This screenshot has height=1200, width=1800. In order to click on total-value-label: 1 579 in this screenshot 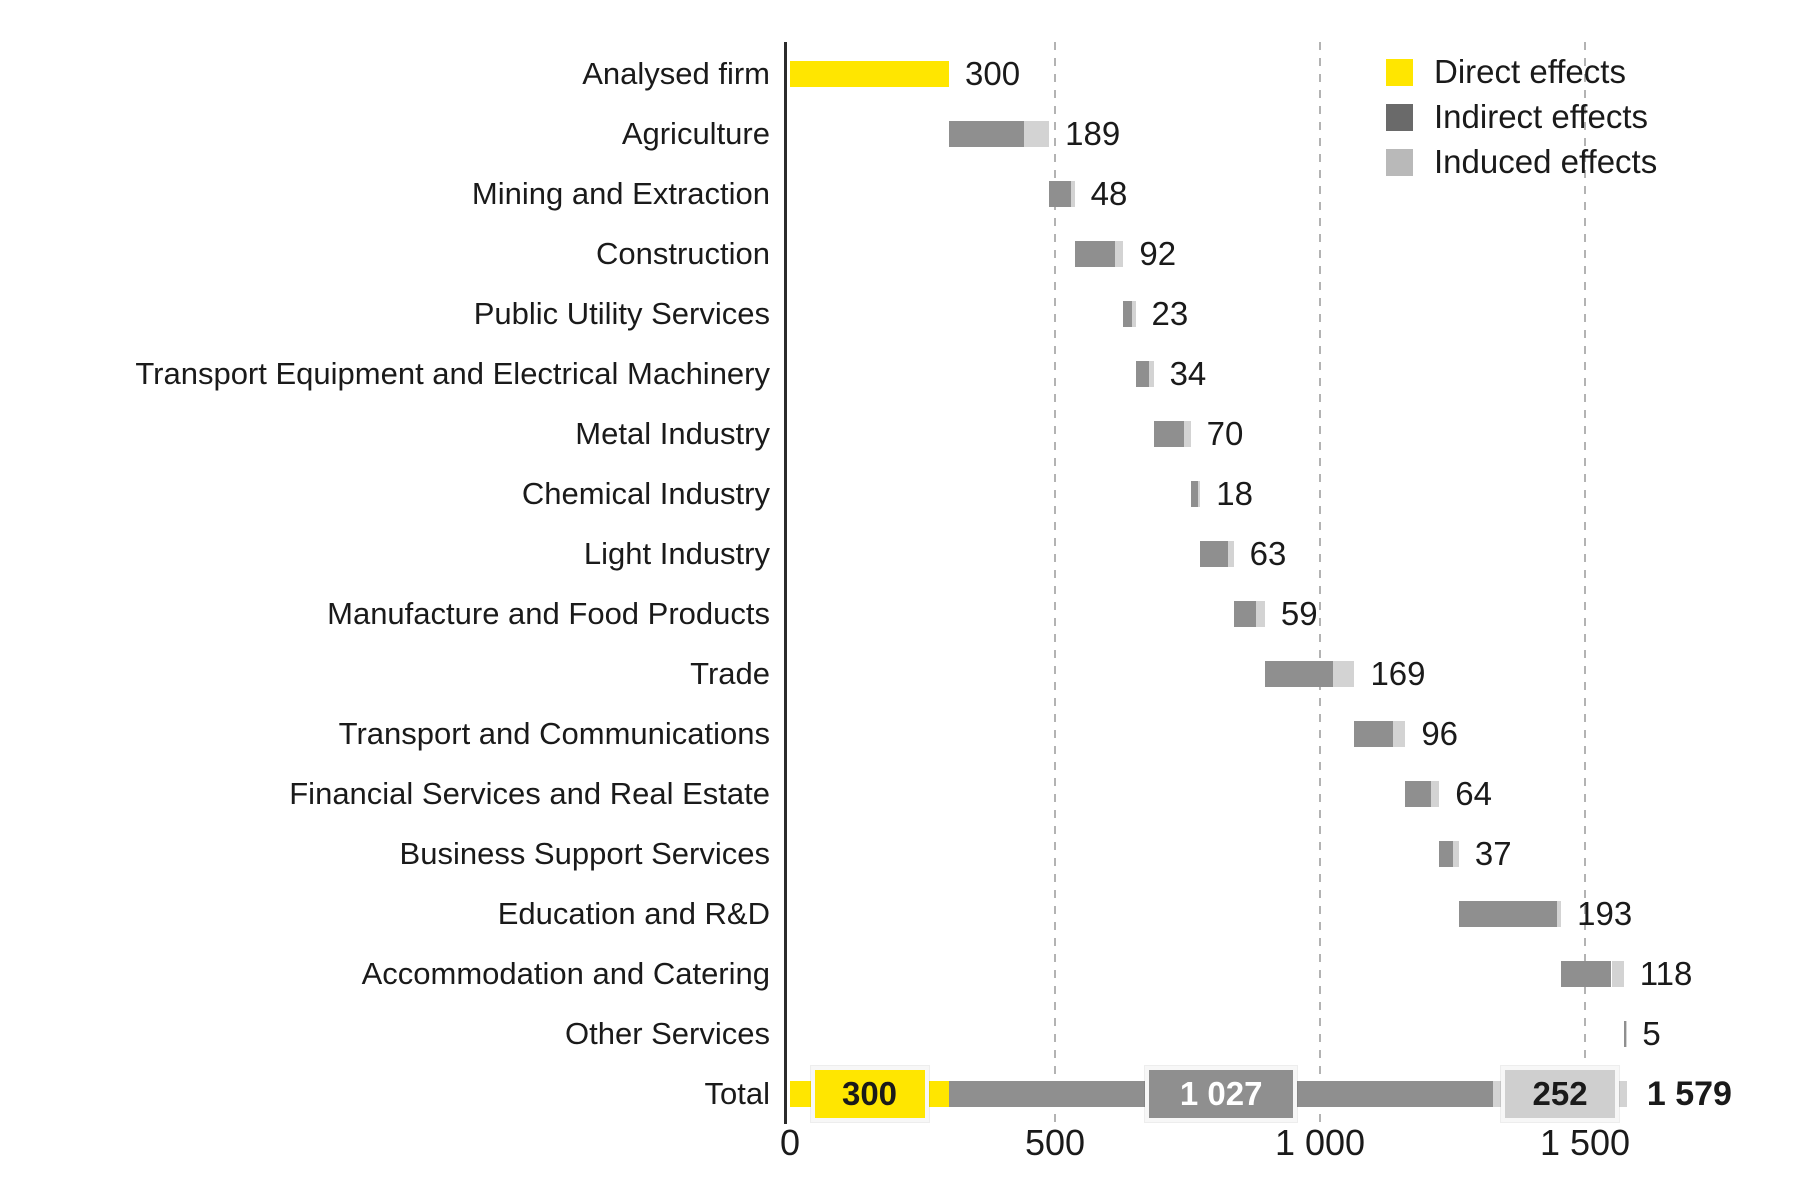, I will do `click(1689, 1094)`.